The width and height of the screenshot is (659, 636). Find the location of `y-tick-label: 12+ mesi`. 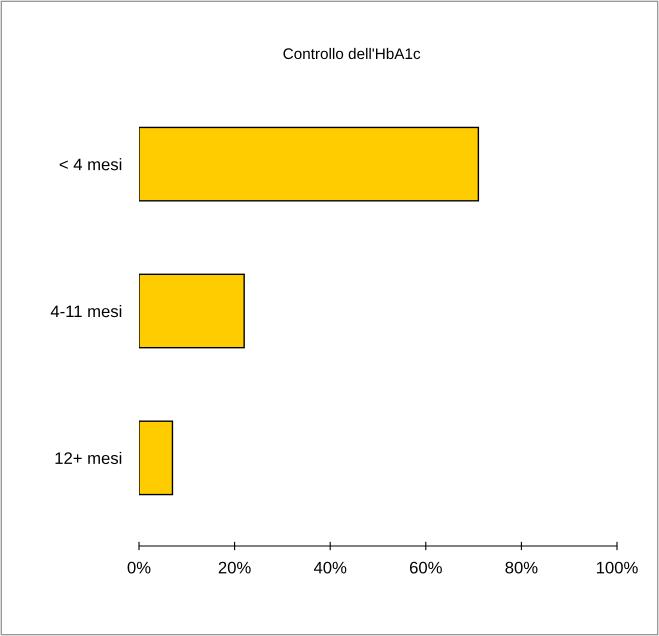

y-tick-label: 12+ mesi is located at coordinates (89, 458).